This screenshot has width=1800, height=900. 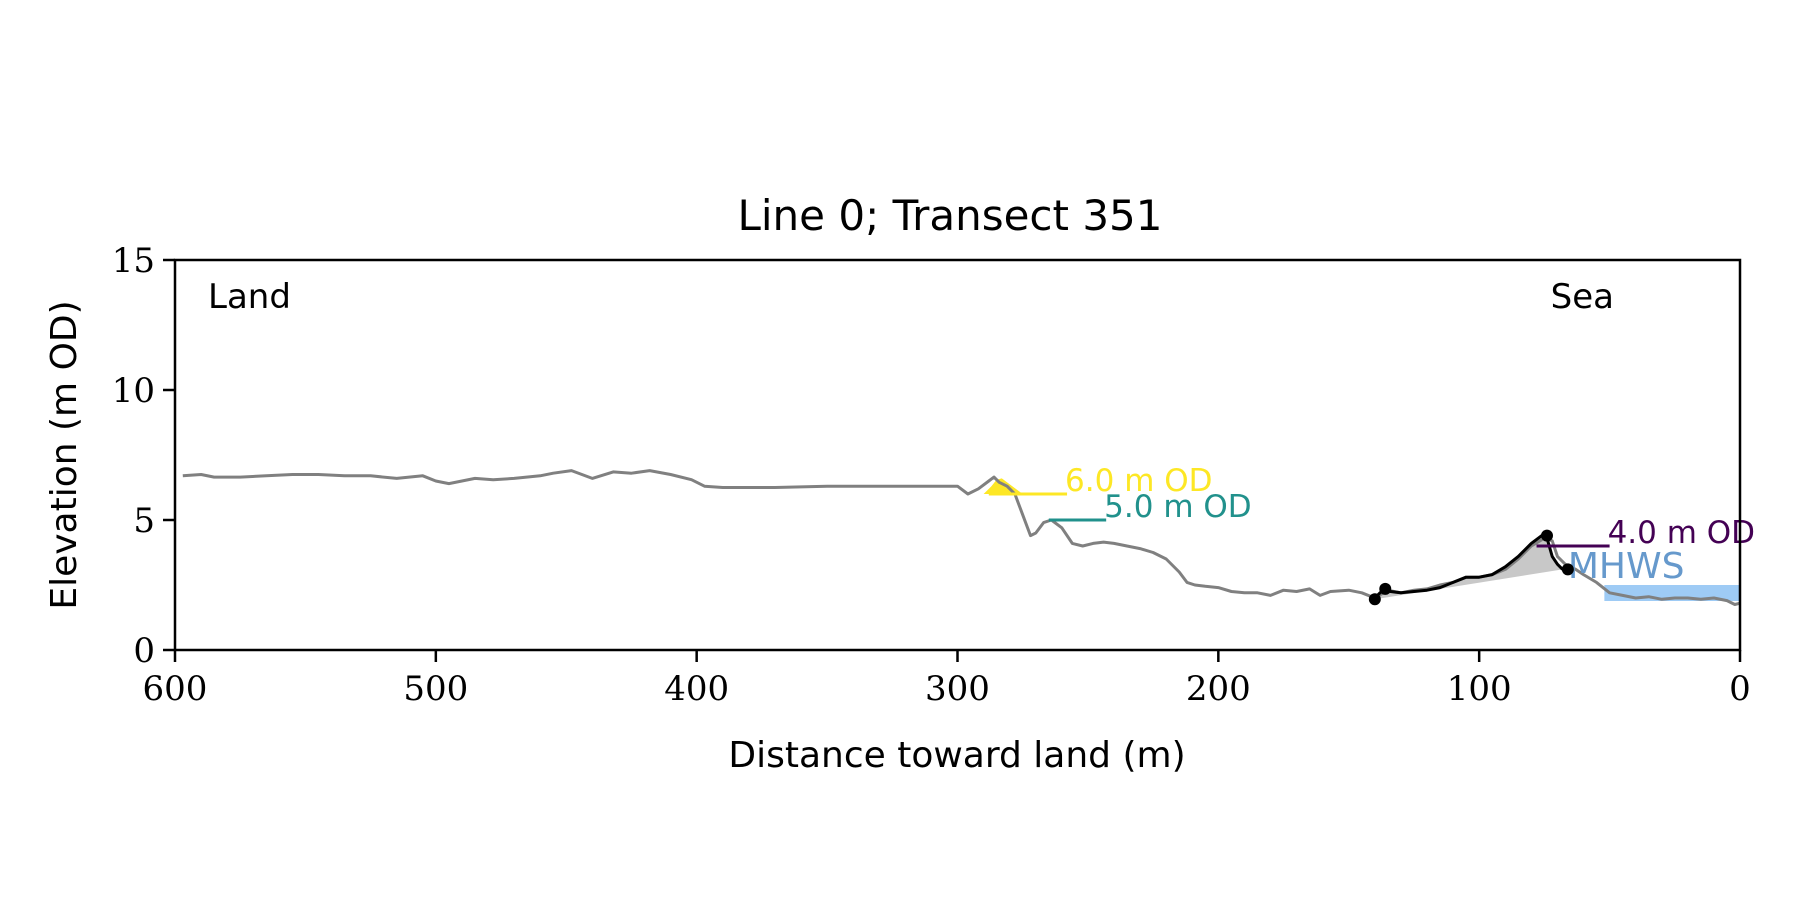 What do you see at coordinates (696, 689) in the screenshot?
I see `x-tick-label-2: 400` at bounding box center [696, 689].